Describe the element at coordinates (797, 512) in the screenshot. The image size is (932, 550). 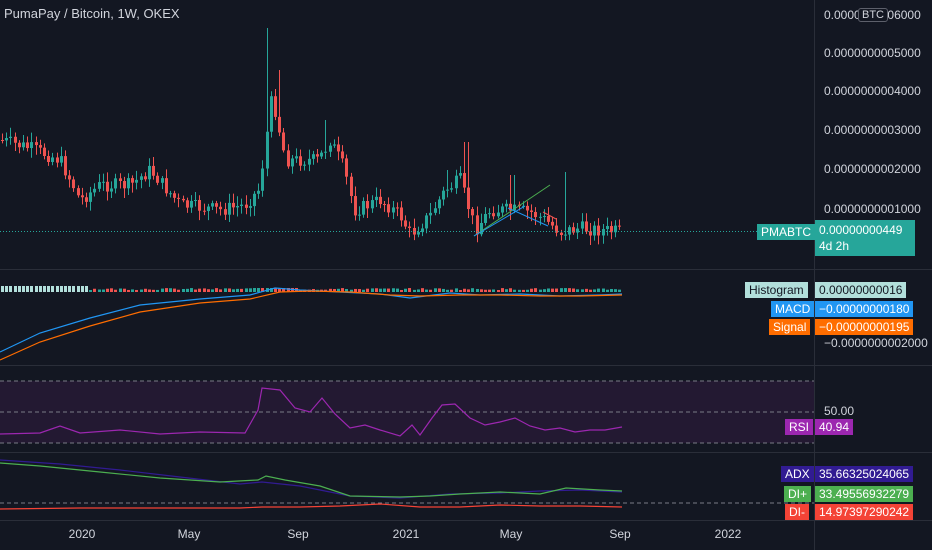
I see `di-minus-label: DI-` at that location.